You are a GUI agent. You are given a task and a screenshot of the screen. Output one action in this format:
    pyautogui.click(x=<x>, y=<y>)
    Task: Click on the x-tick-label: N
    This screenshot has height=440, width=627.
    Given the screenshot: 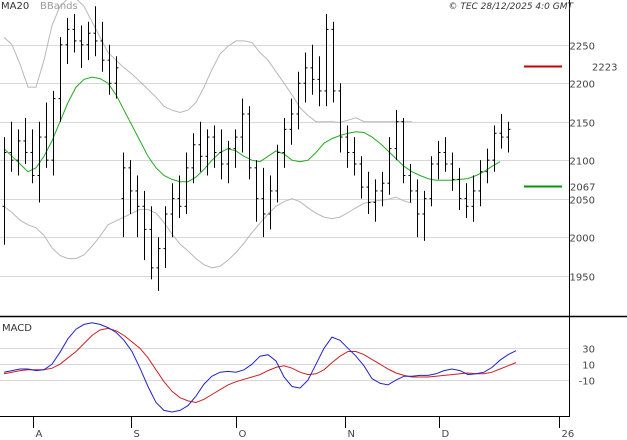 What is the action you would take?
    pyautogui.click(x=351, y=434)
    